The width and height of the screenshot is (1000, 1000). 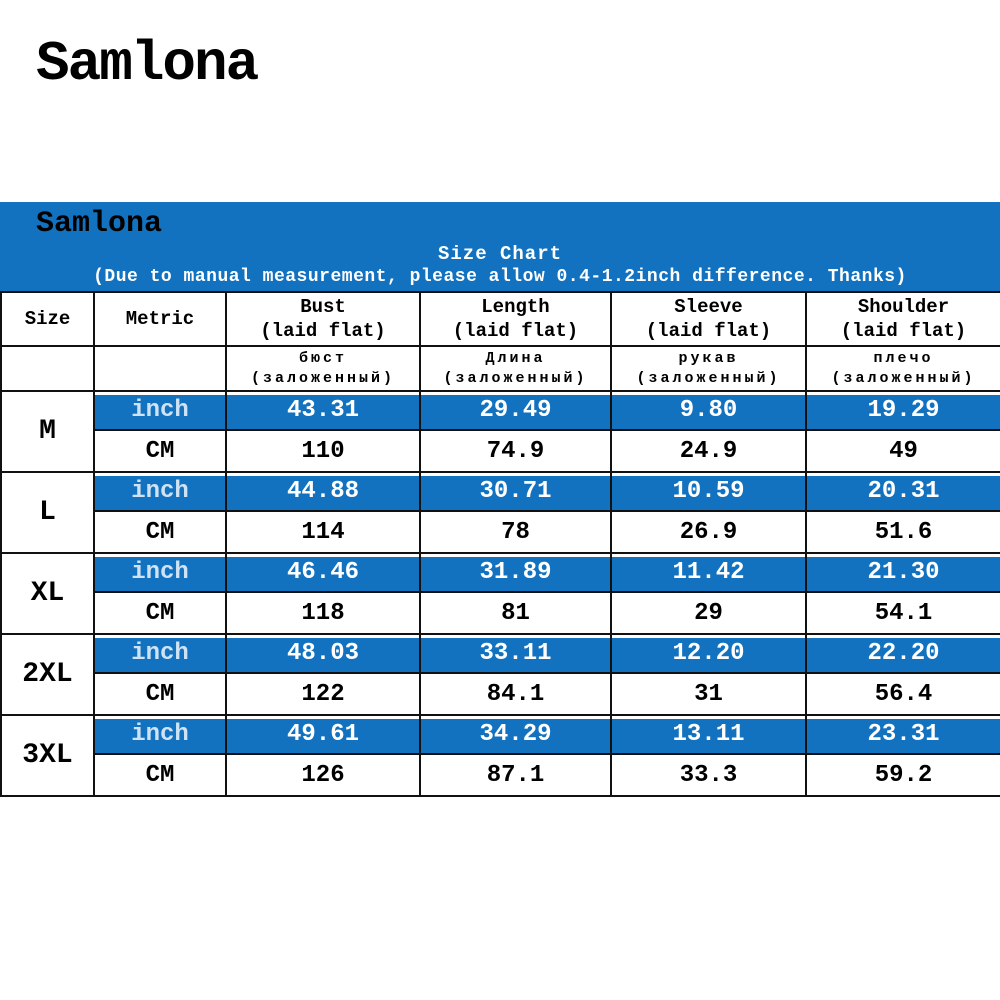 What do you see at coordinates (515, 368) in the screenshot?
I see `col-subheader-length-ru: Длина (заложенный)` at bounding box center [515, 368].